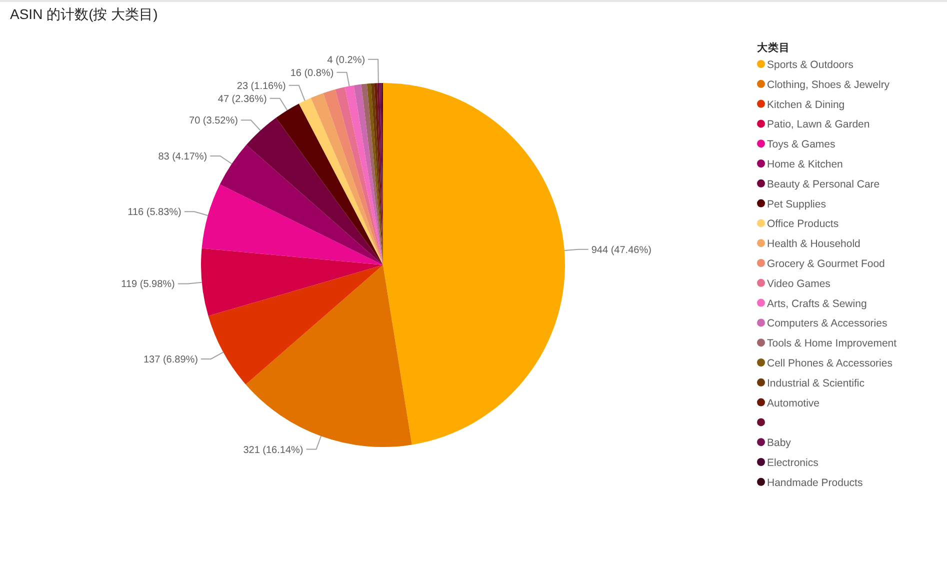 This screenshot has width=947, height=562. Describe the element at coordinates (779, 443) in the screenshot. I see `legend-label: Baby` at that location.